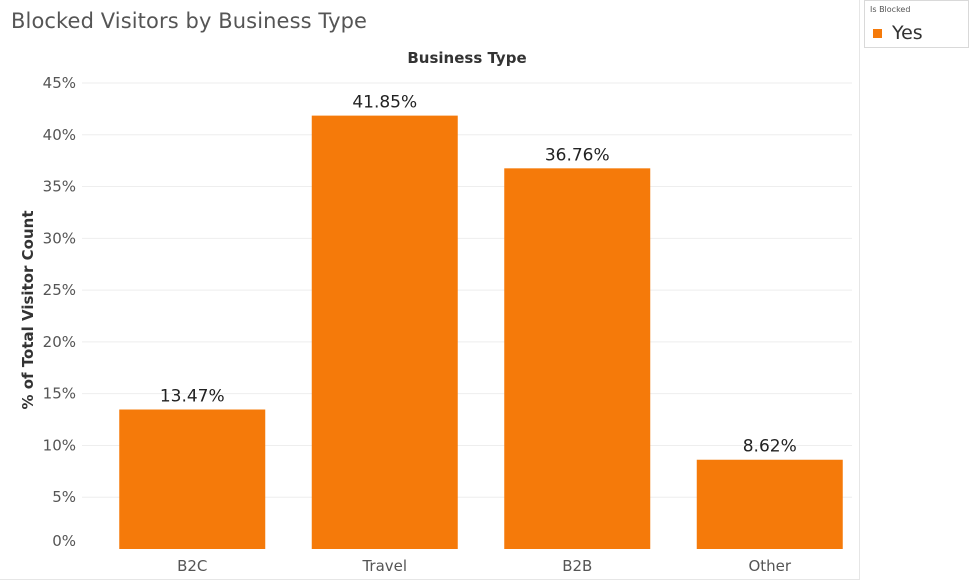 Image resolution: width=975 pixels, height=586 pixels. I want to click on y-tick-label: 40%, so click(59, 135).